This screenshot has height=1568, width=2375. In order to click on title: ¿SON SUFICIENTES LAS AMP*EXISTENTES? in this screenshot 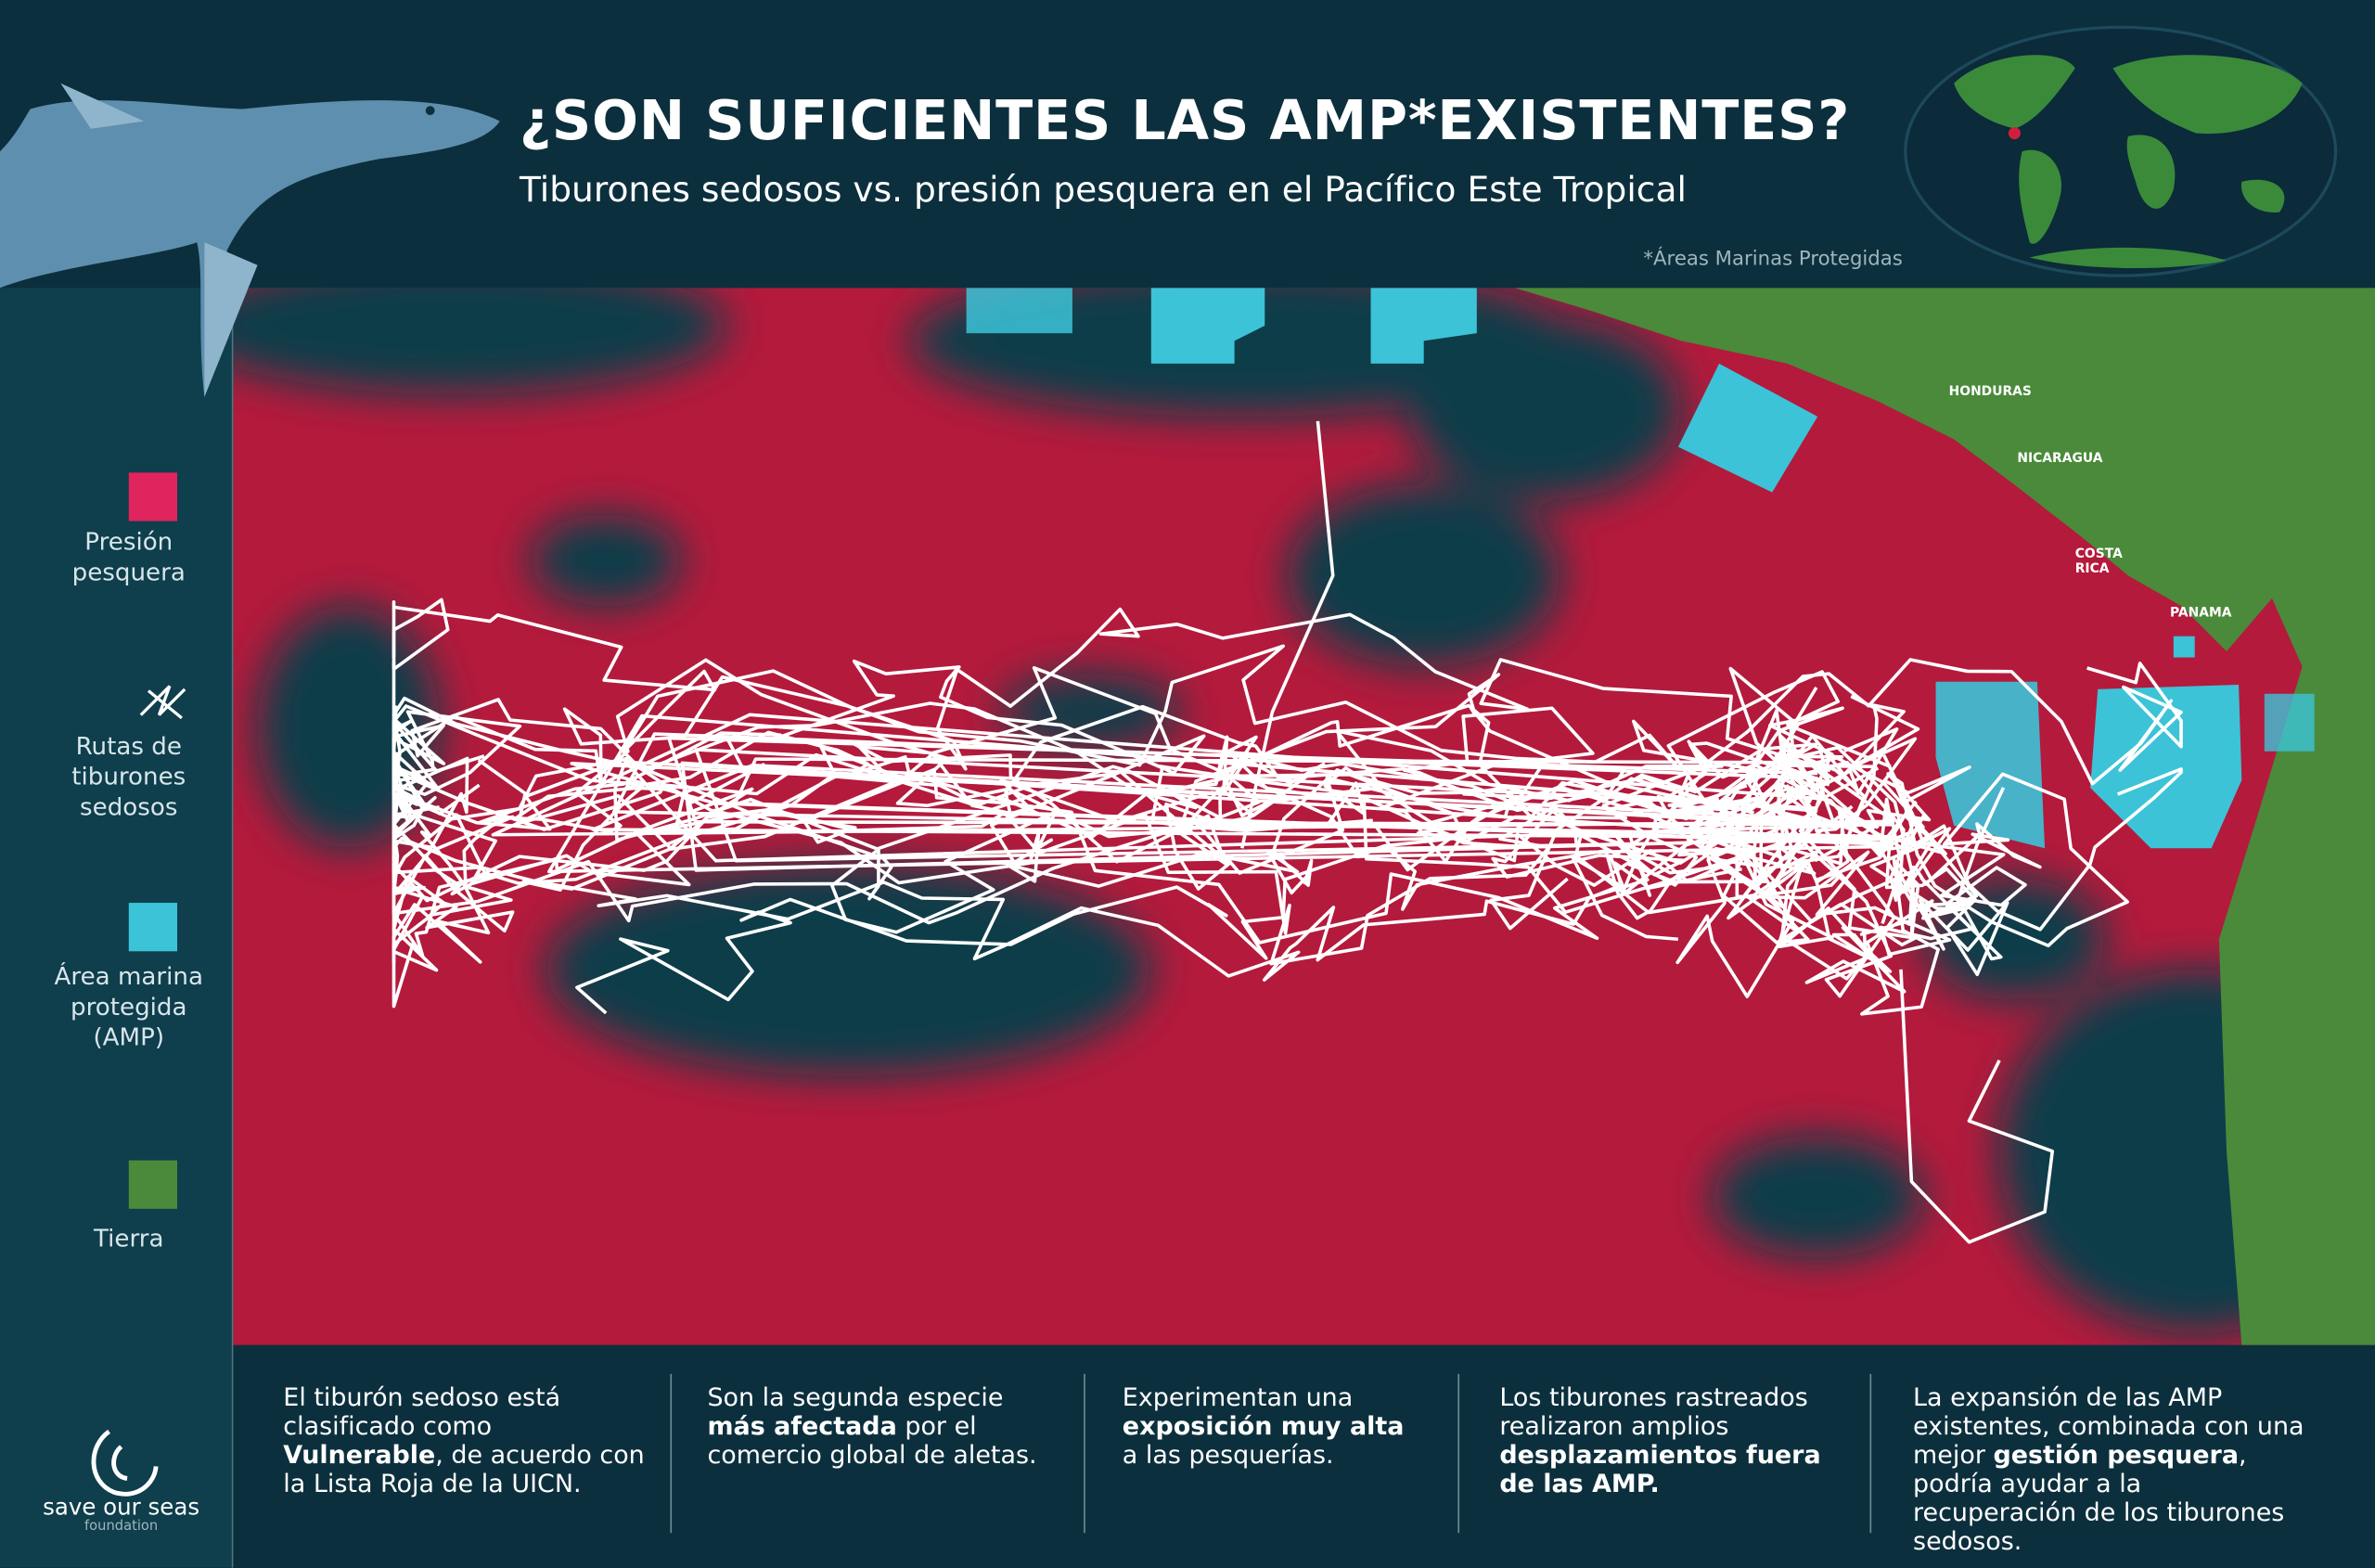, I will do `click(1185, 121)`.